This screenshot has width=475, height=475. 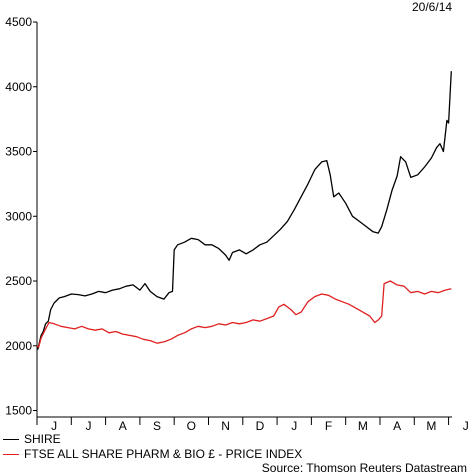 I want to click on legend-swatch-shire, so click(x=11, y=439).